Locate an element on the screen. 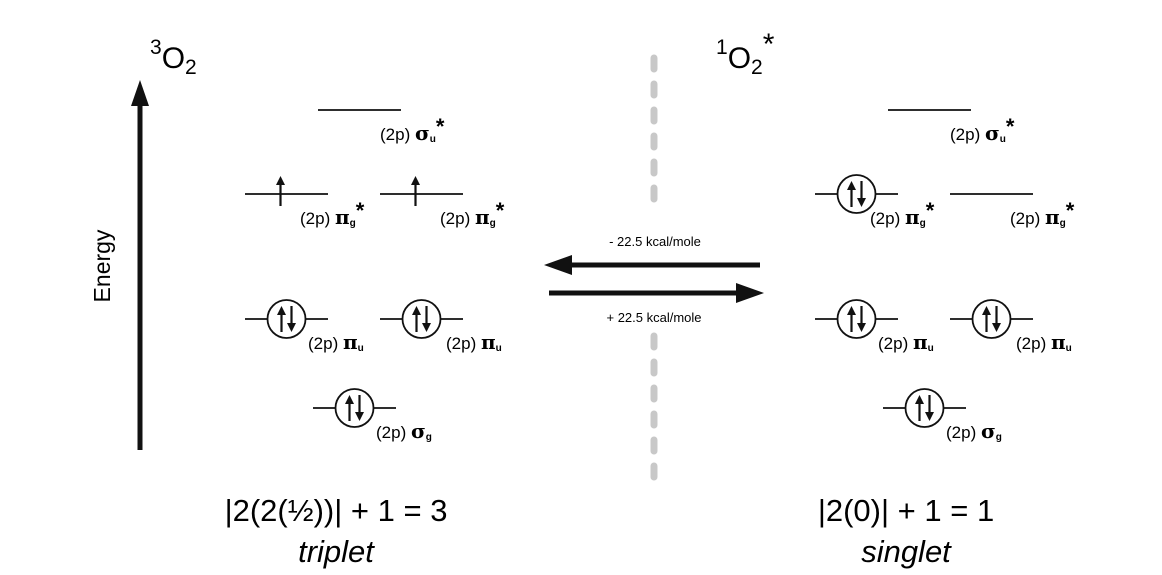  triplet-pi-u-left-orbital-spin-down-arrow-head is located at coordinates (291, 327).